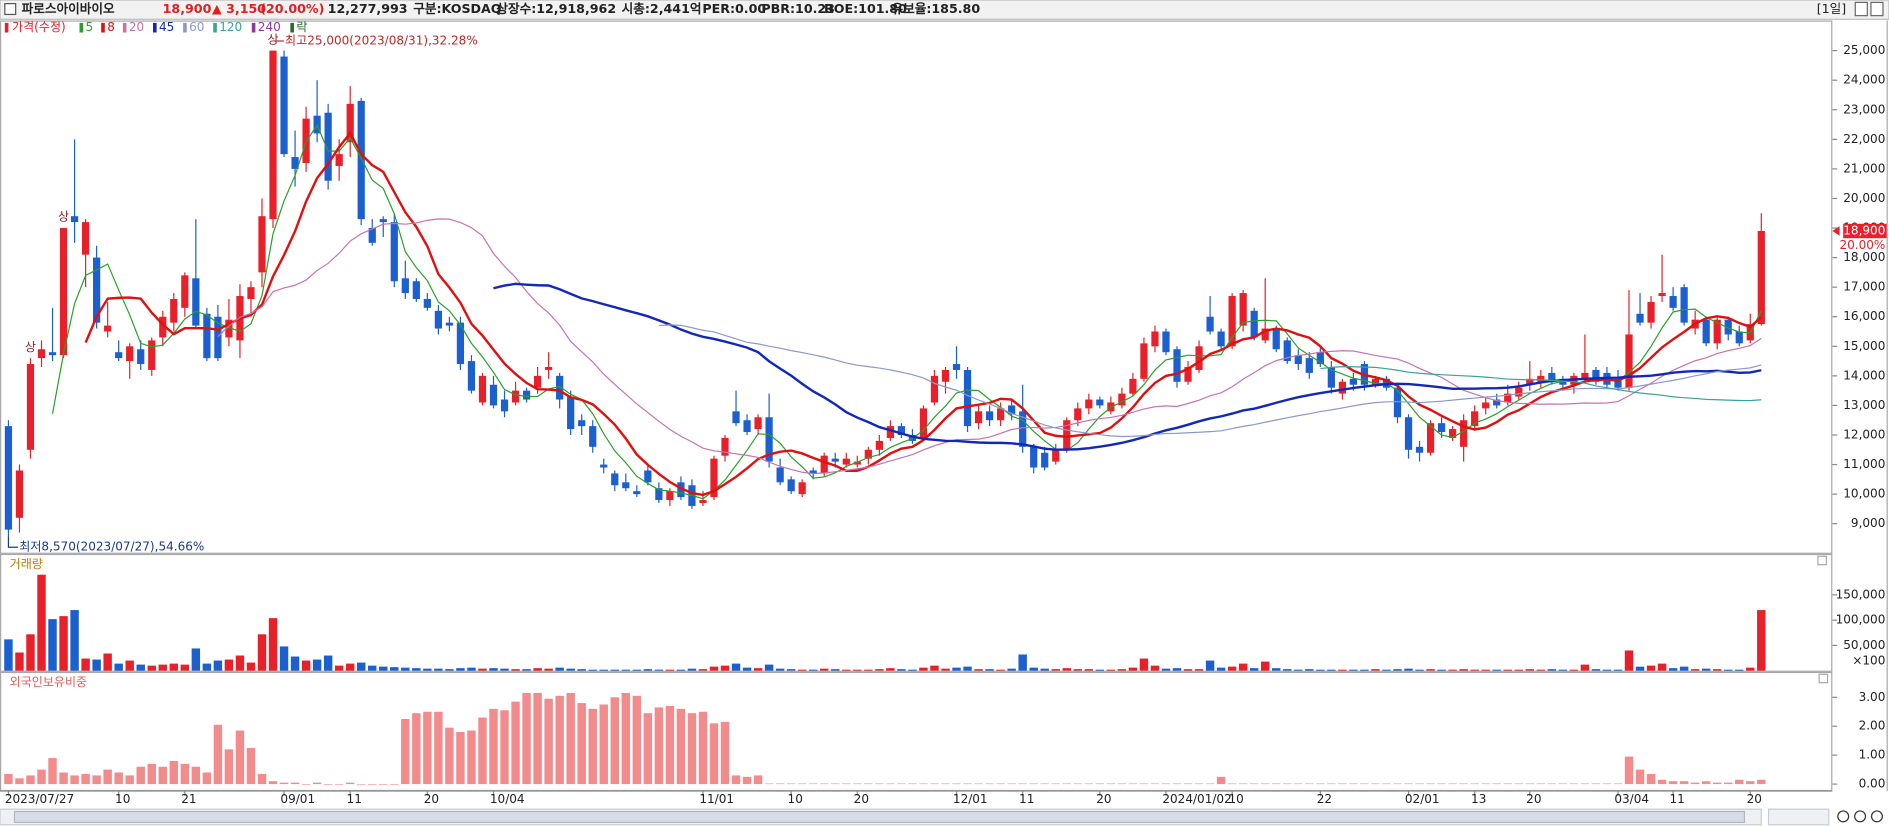  I want to click on period: [1일], so click(1832, 8).